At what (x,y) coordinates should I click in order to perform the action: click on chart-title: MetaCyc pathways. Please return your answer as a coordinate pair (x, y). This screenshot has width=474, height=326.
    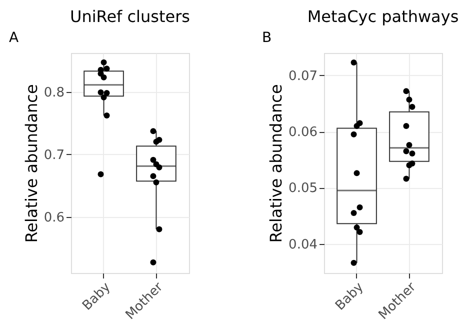
    Looking at the image, I should click on (383, 16).